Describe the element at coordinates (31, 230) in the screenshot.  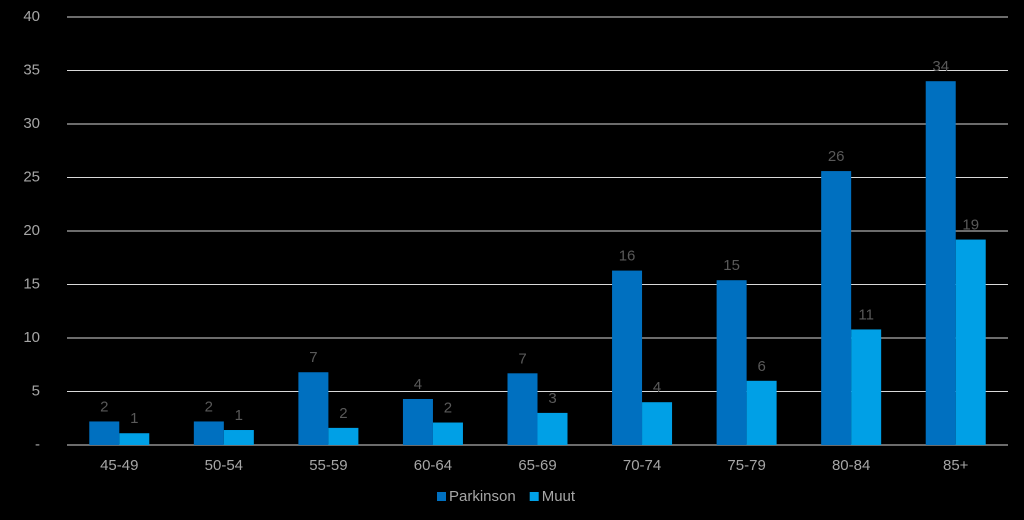
I see `y-tick-label: 20` at that location.